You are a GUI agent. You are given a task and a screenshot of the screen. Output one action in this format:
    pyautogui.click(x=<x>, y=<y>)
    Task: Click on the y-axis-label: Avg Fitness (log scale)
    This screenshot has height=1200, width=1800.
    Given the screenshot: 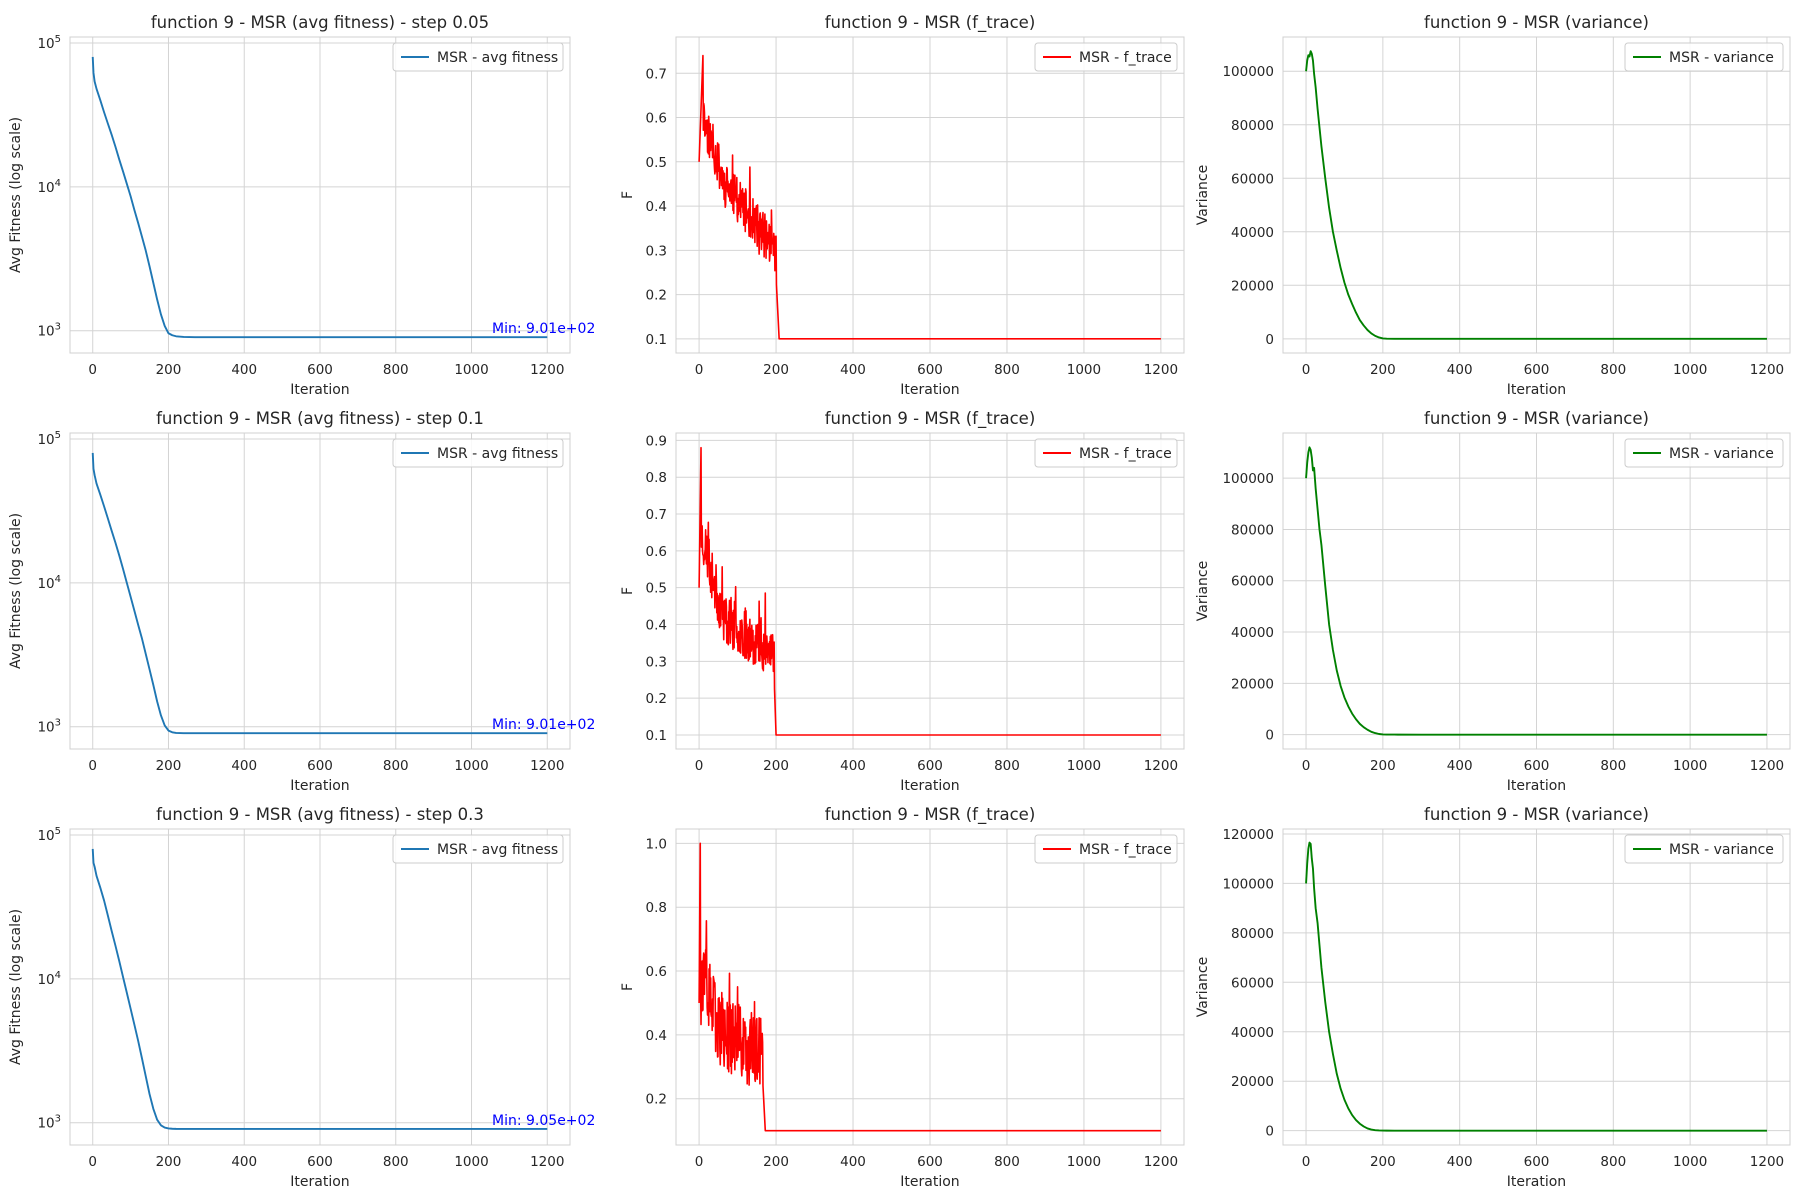 What is the action you would take?
    pyautogui.click(x=16, y=195)
    